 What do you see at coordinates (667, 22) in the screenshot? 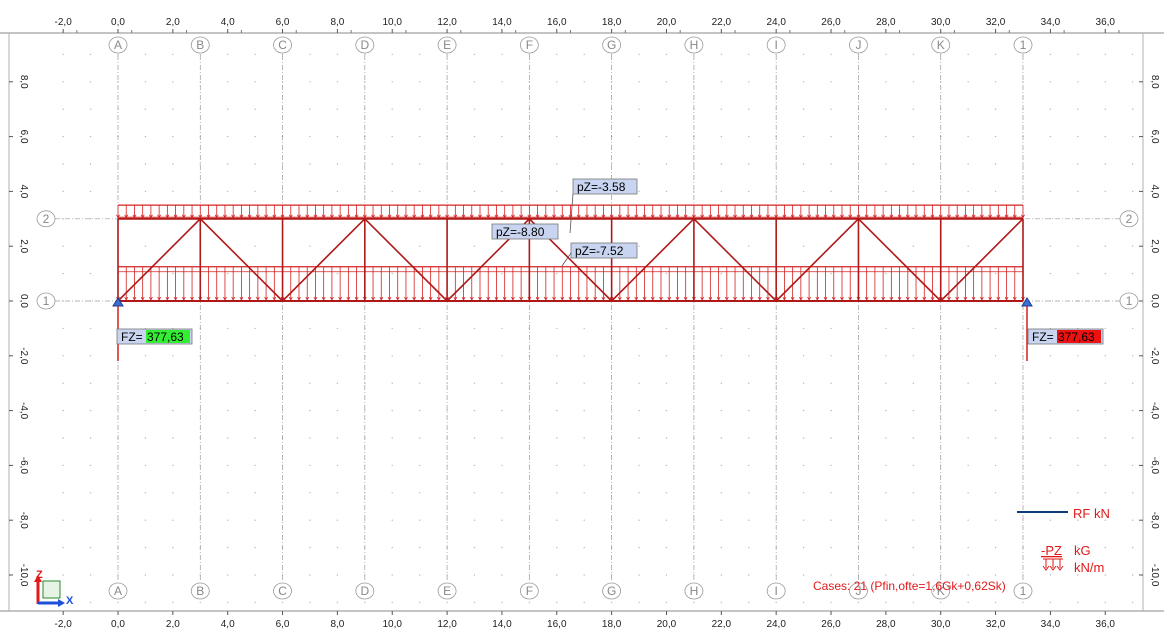
I see `x-tick-label-top: 20,0` at bounding box center [667, 22].